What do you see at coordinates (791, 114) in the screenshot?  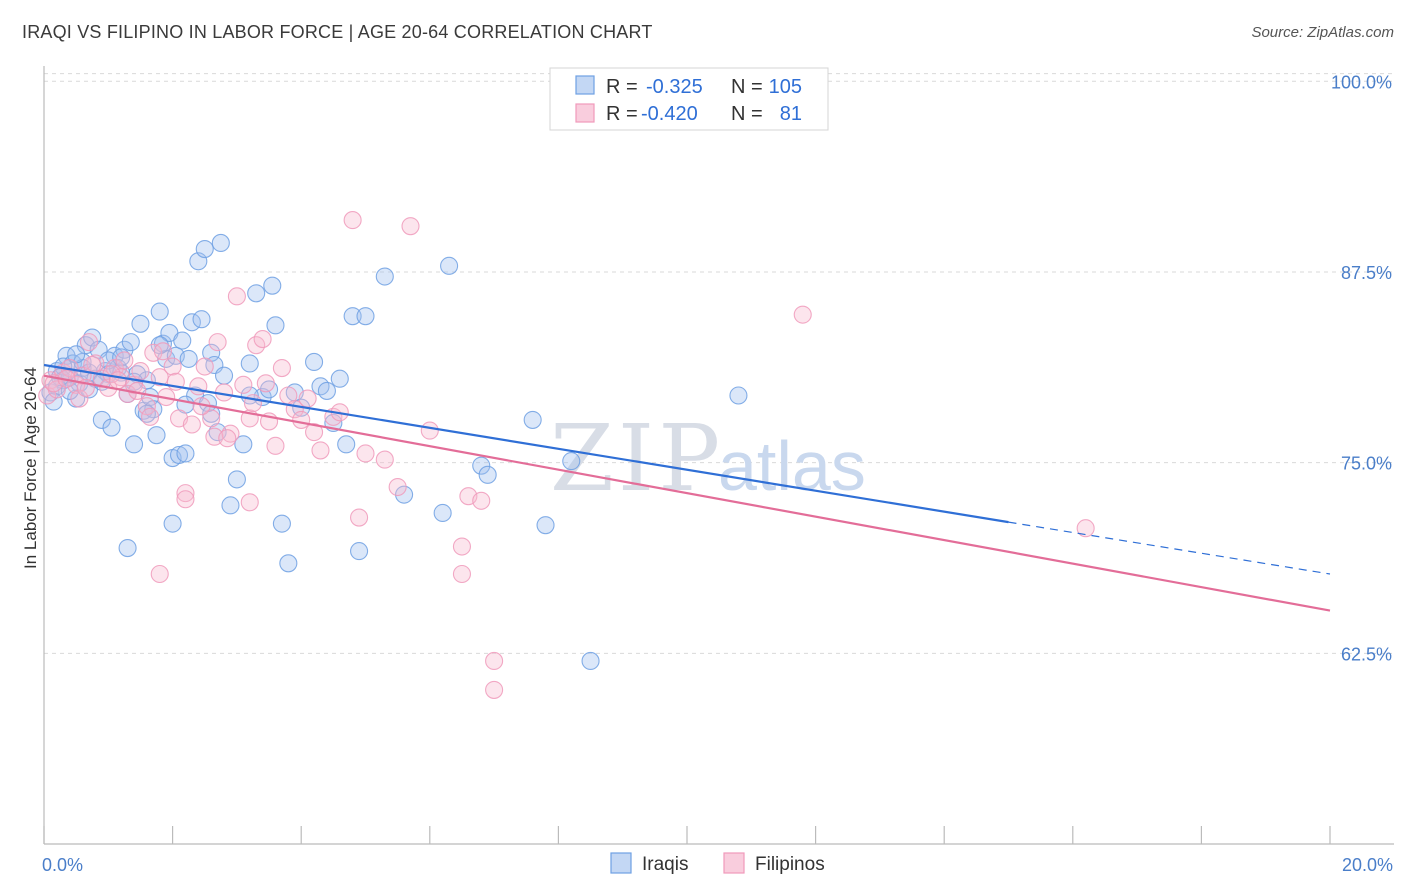 I see `legend-filipinos-n-value: 81` at bounding box center [791, 114].